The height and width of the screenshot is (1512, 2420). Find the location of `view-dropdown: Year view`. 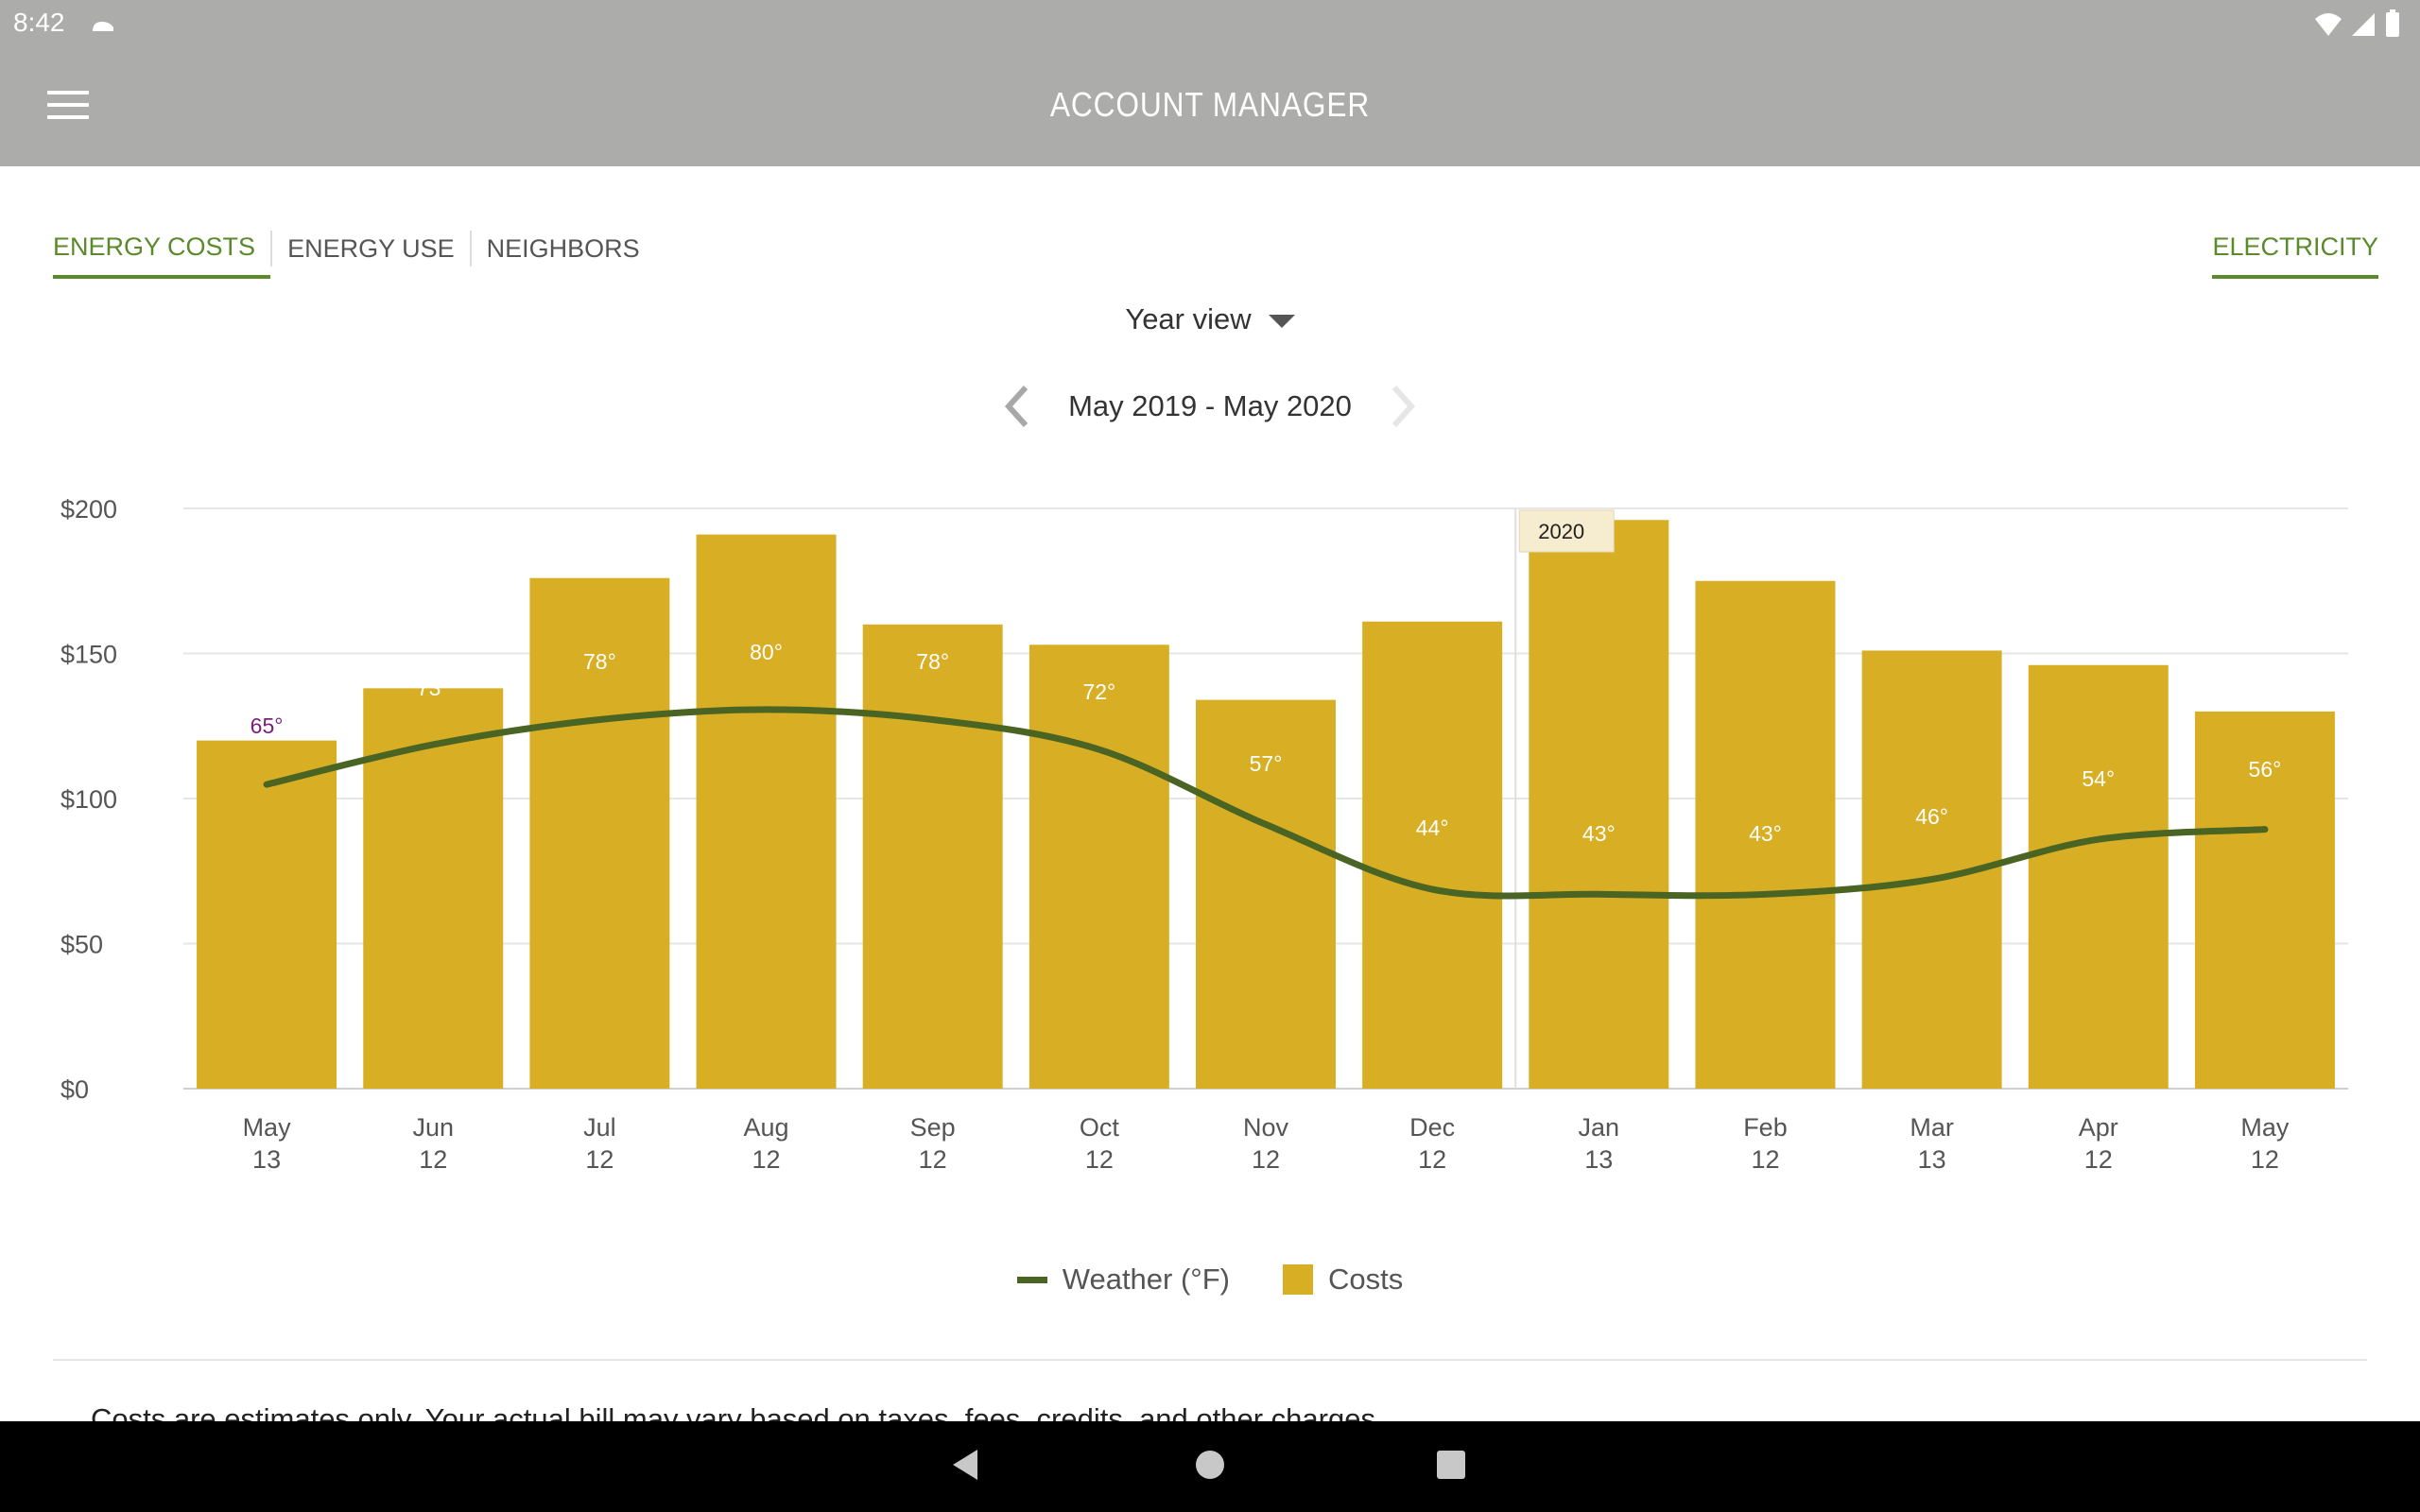

view-dropdown: Year view is located at coordinates (1210, 319).